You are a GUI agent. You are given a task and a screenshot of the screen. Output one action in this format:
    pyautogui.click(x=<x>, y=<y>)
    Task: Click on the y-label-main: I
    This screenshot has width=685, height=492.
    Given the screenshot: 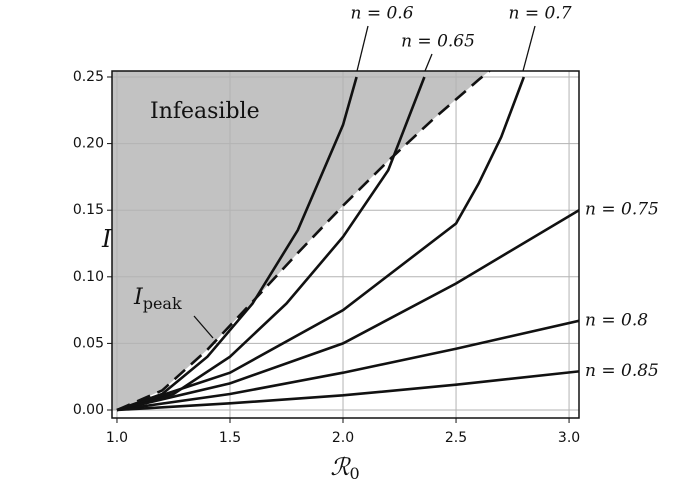 What is the action you would take?
    pyautogui.click(x=106, y=239)
    